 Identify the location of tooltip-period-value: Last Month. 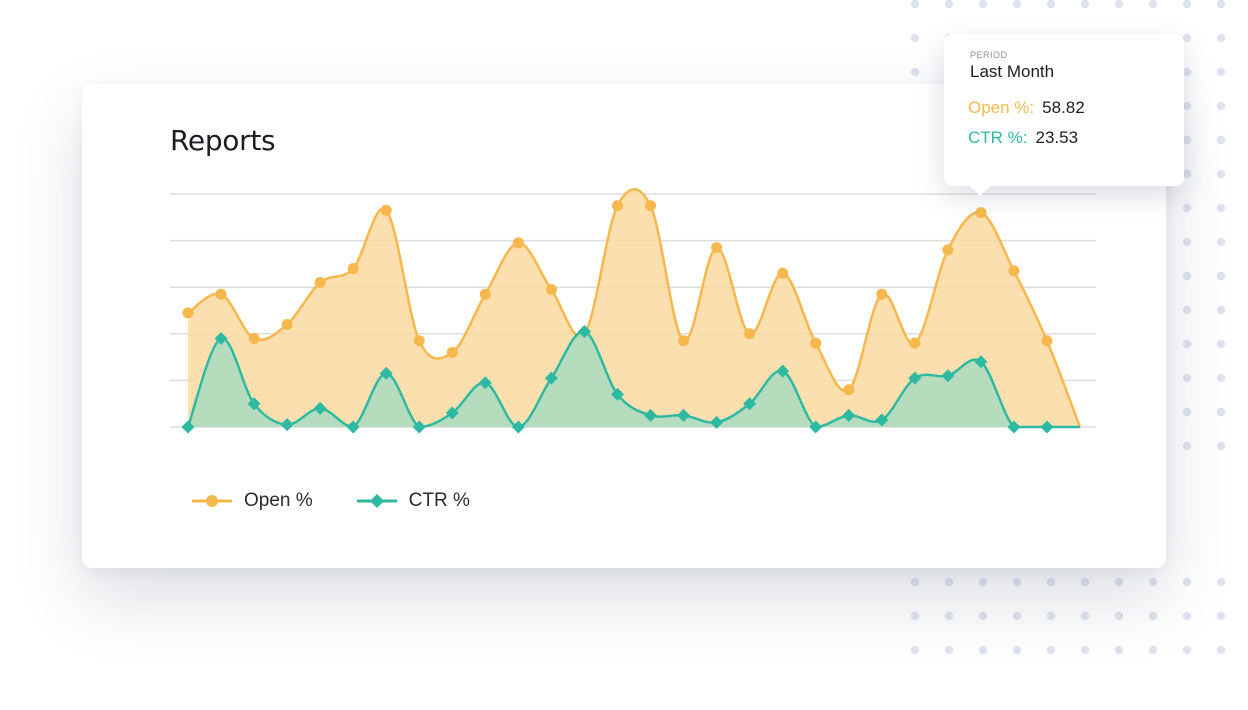
(1012, 71).